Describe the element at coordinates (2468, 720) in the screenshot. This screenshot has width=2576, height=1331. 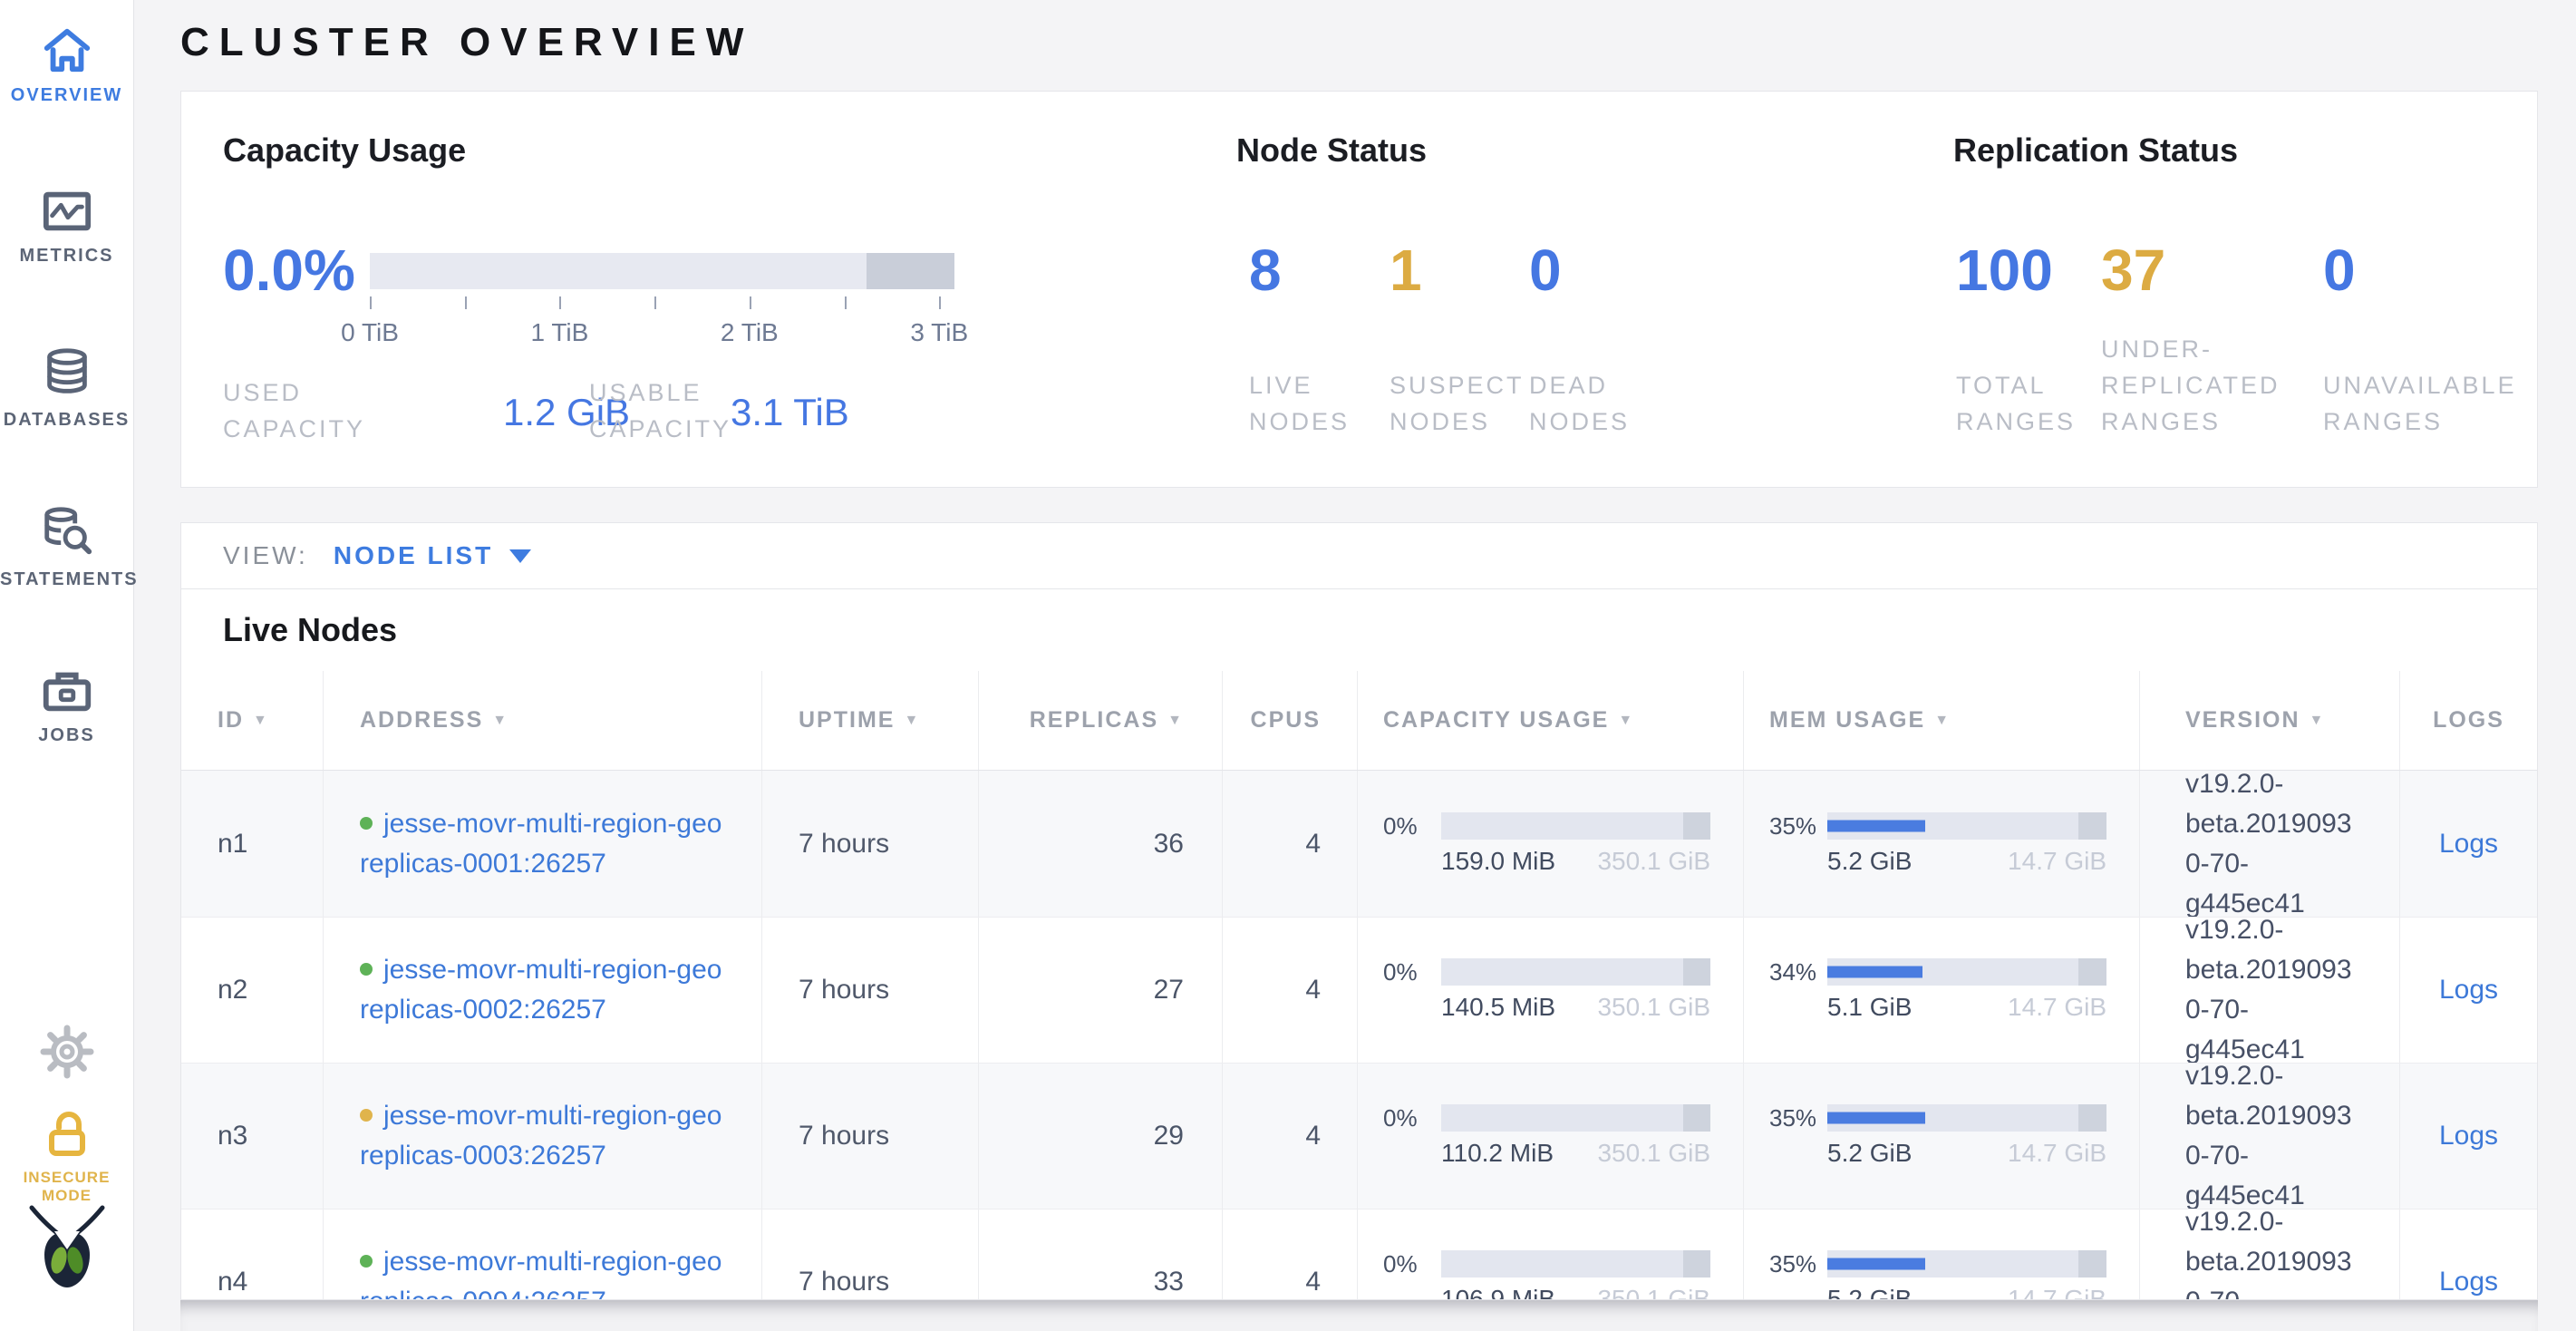
I see `col-header-logs: LOGS` at that location.